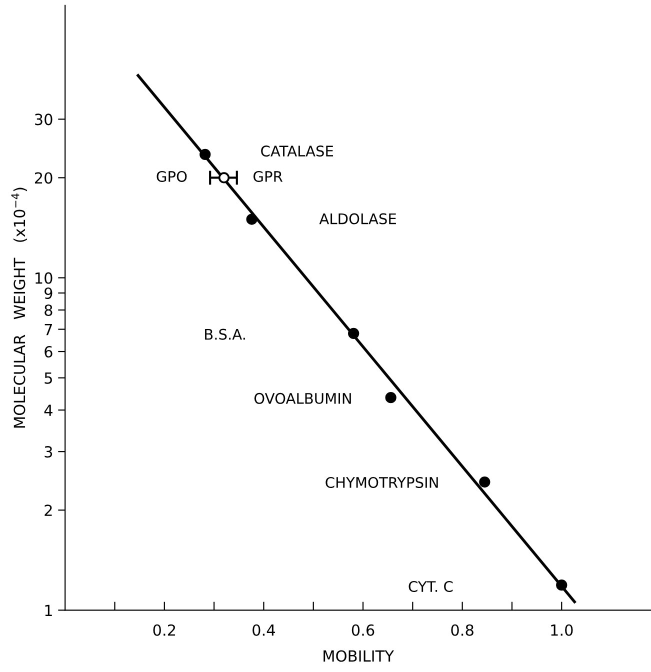 The height and width of the screenshot is (672, 651). What do you see at coordinates (225, 334) in the screenshot?
I see `annotation: B.S.A.` at bounding box center [225, 334].